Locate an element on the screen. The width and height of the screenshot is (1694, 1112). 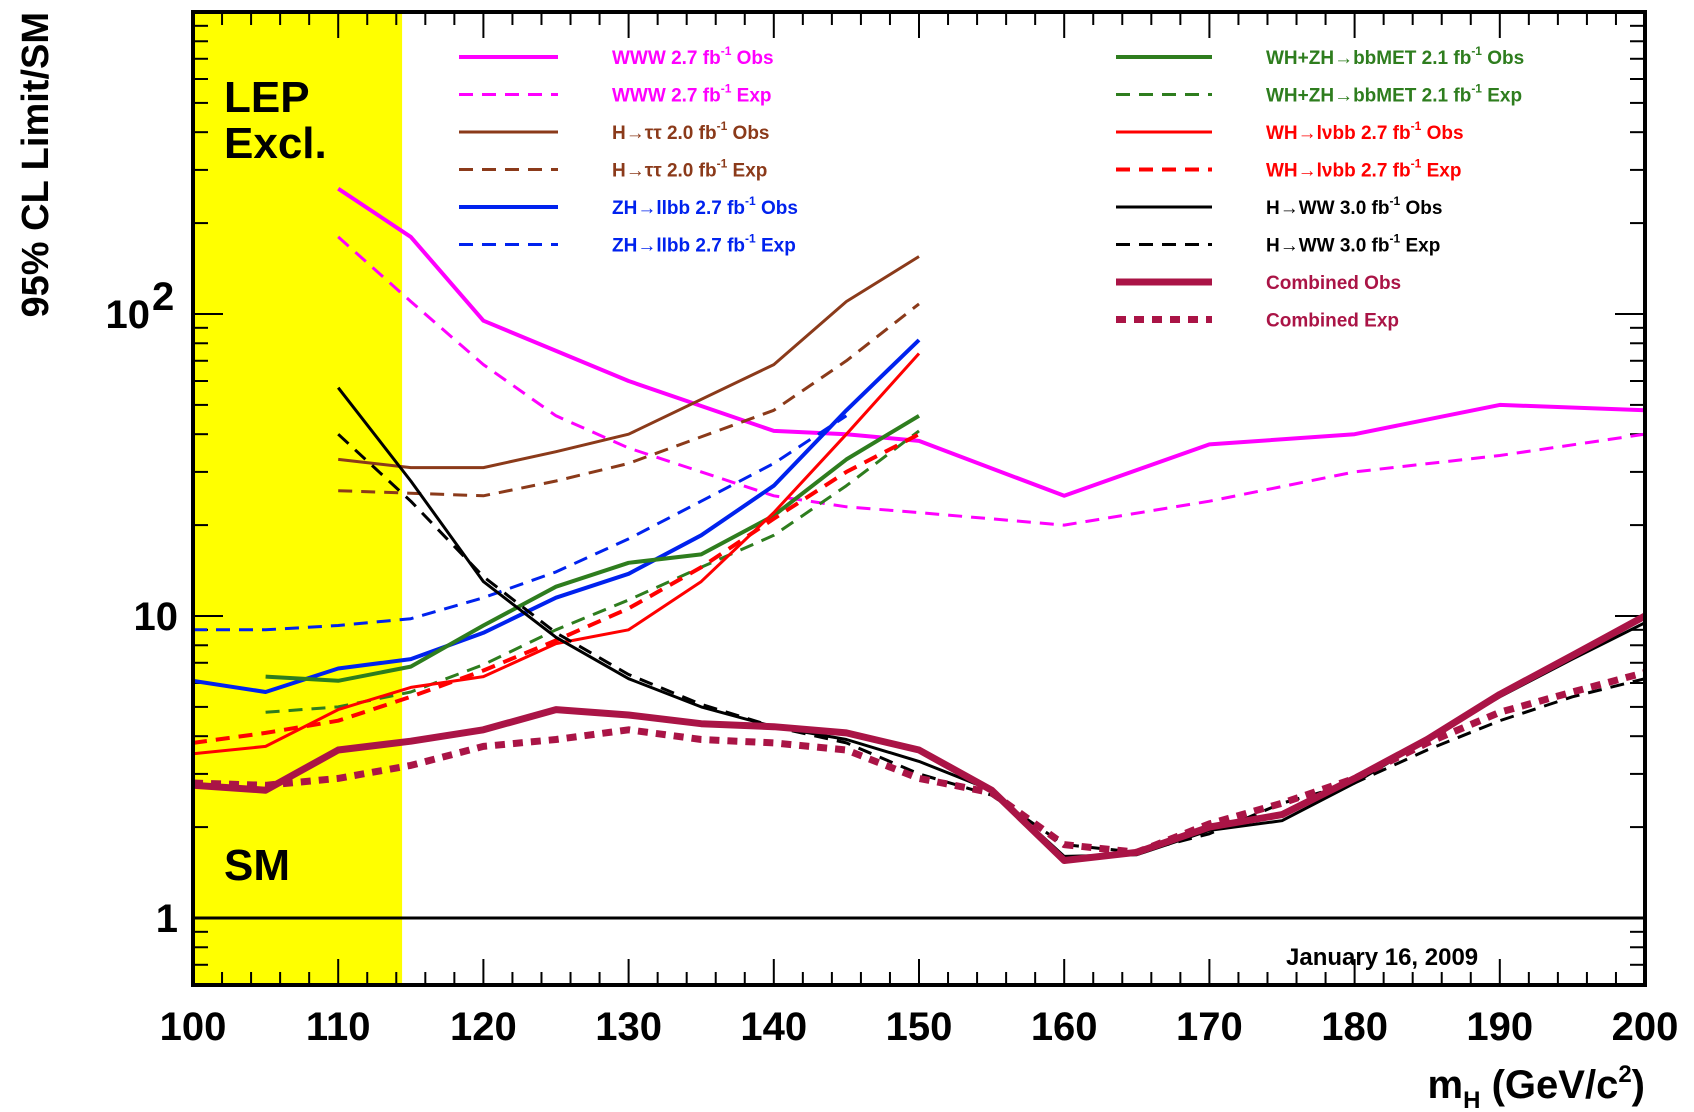
y-tick-label: 1 is located at coordinates (167, 919).